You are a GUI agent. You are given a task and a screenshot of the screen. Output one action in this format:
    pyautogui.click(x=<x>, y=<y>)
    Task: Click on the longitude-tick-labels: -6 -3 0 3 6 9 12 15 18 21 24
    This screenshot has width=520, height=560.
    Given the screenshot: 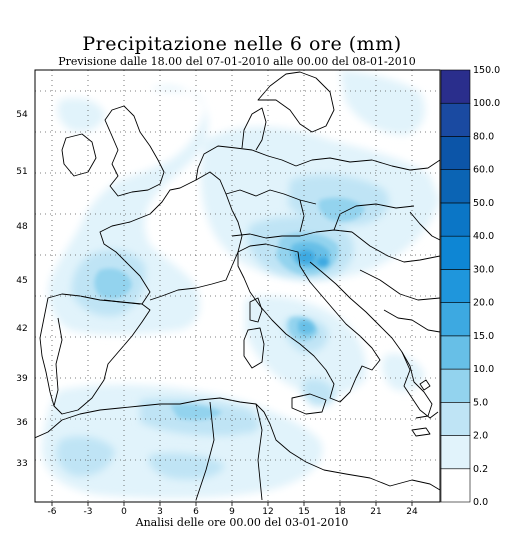 What is the action you would take?
    pyautogui.click(x=233, y=512)
    